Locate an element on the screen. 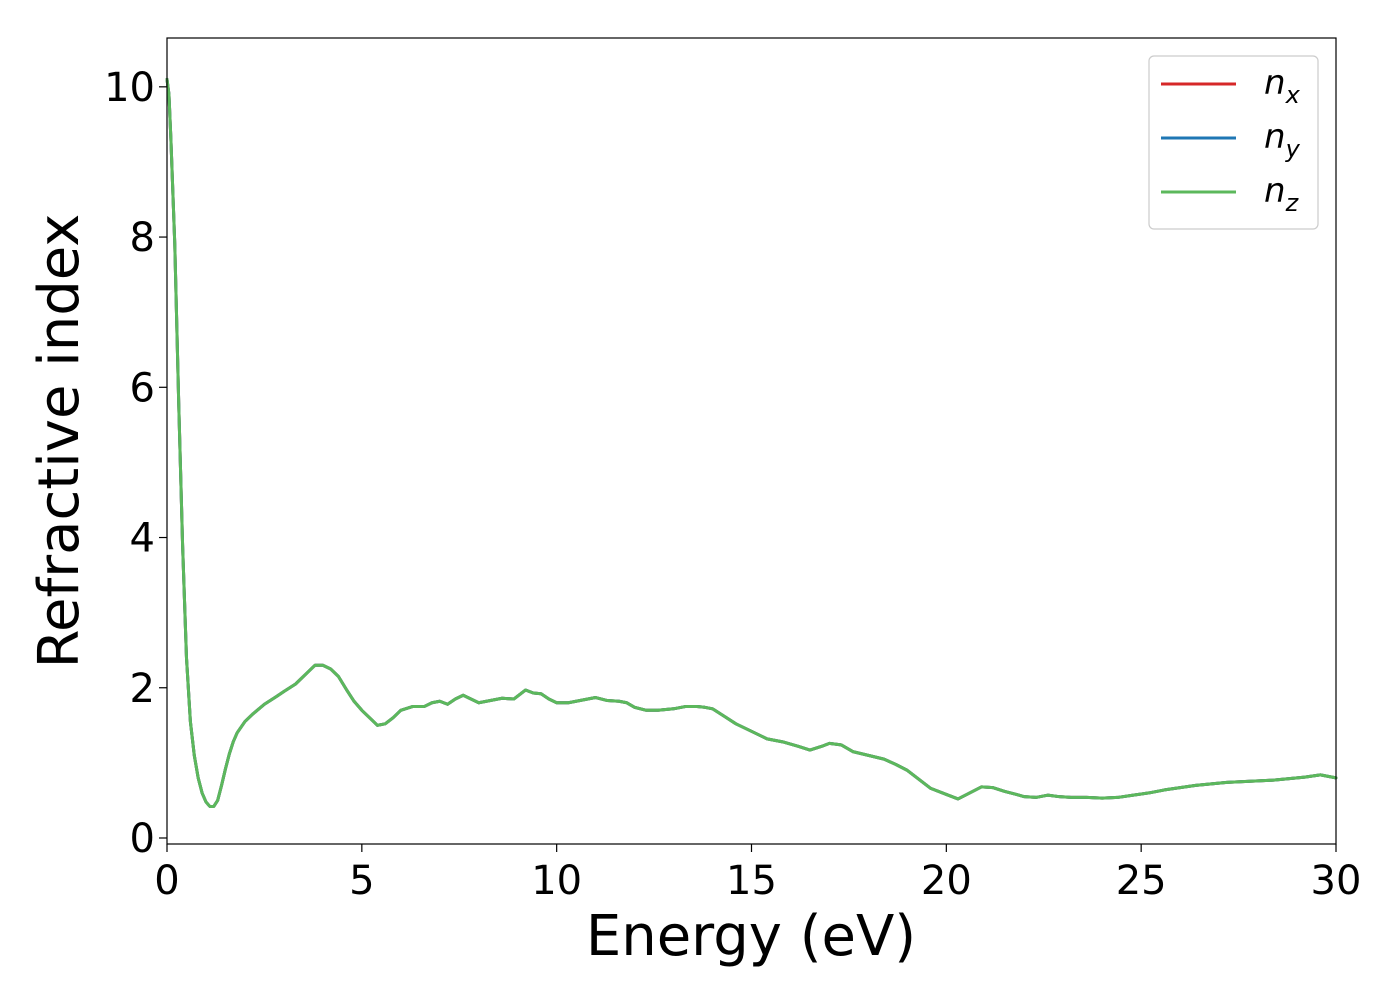 This screenshot has height=1000, width=1400. legend-label-n-y: ny is located at coordinates (1282, 140).